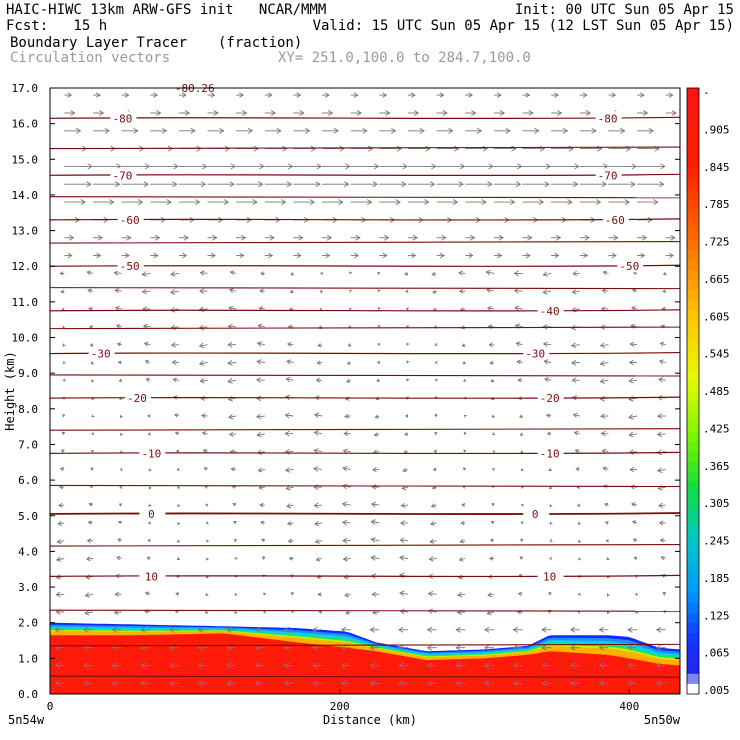  Describe the element at coordinates (693, 391) in the screenshot. I see `colorbar-frame` at that location.